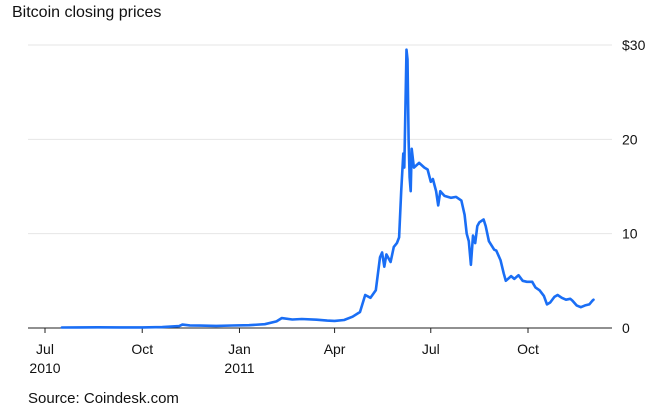 This screenshot has width=668, height=417. I want to click on x-tick-label: Apr, so click(335, 349).